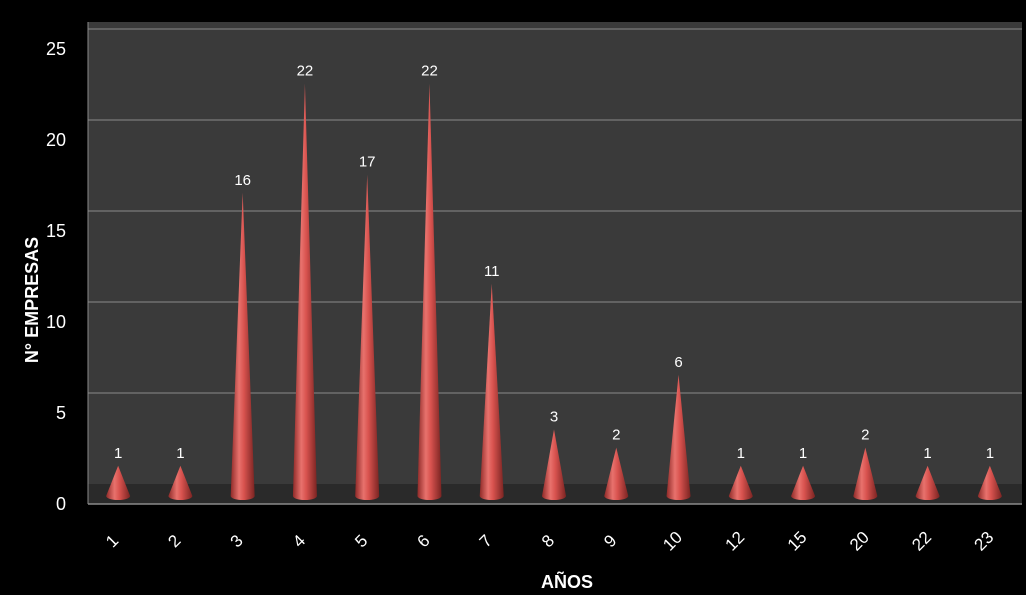 This screenshot has height=595, width=1026. What do you see at coordinates (237, 541) in the screenshot?
I see `x-tick-label: 3` at bounding box center [237, 541].